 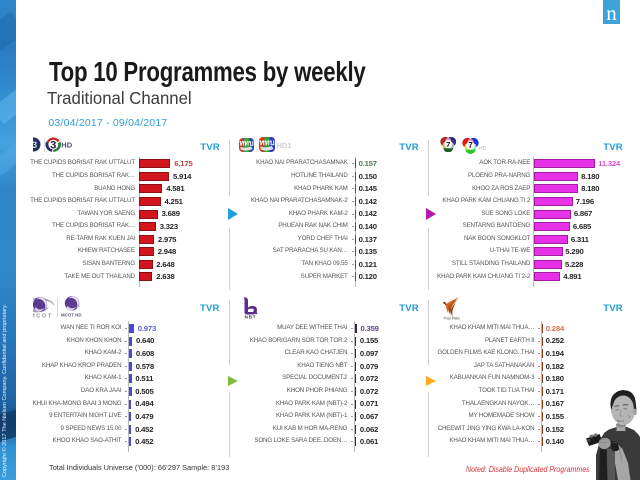 What do you see at coordinates (451, 318) in the screenshot?
I see `svg-text: Thai PBS` at bounding box center [451, 318].